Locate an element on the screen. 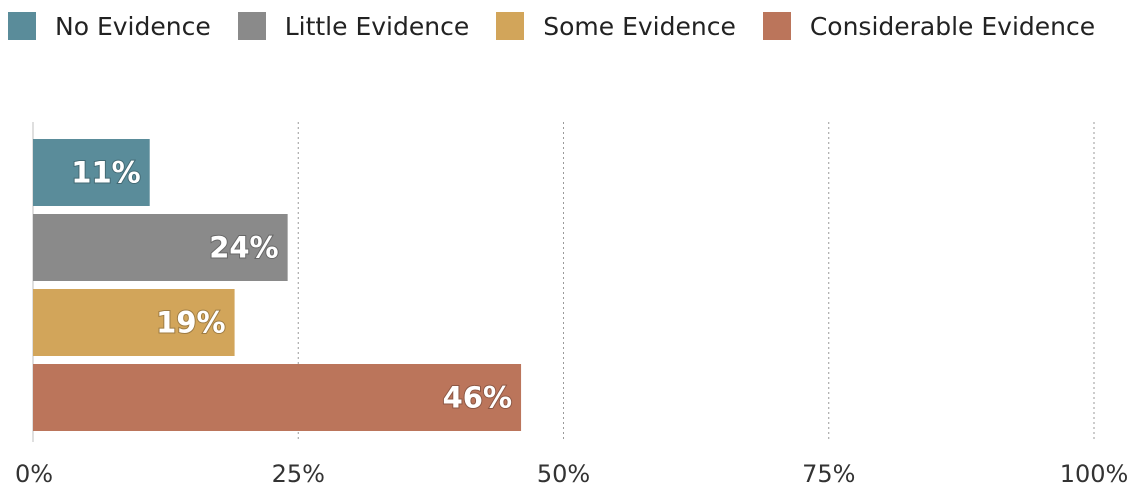  bar-data-label: 11% is located at coordinates (105, 173).